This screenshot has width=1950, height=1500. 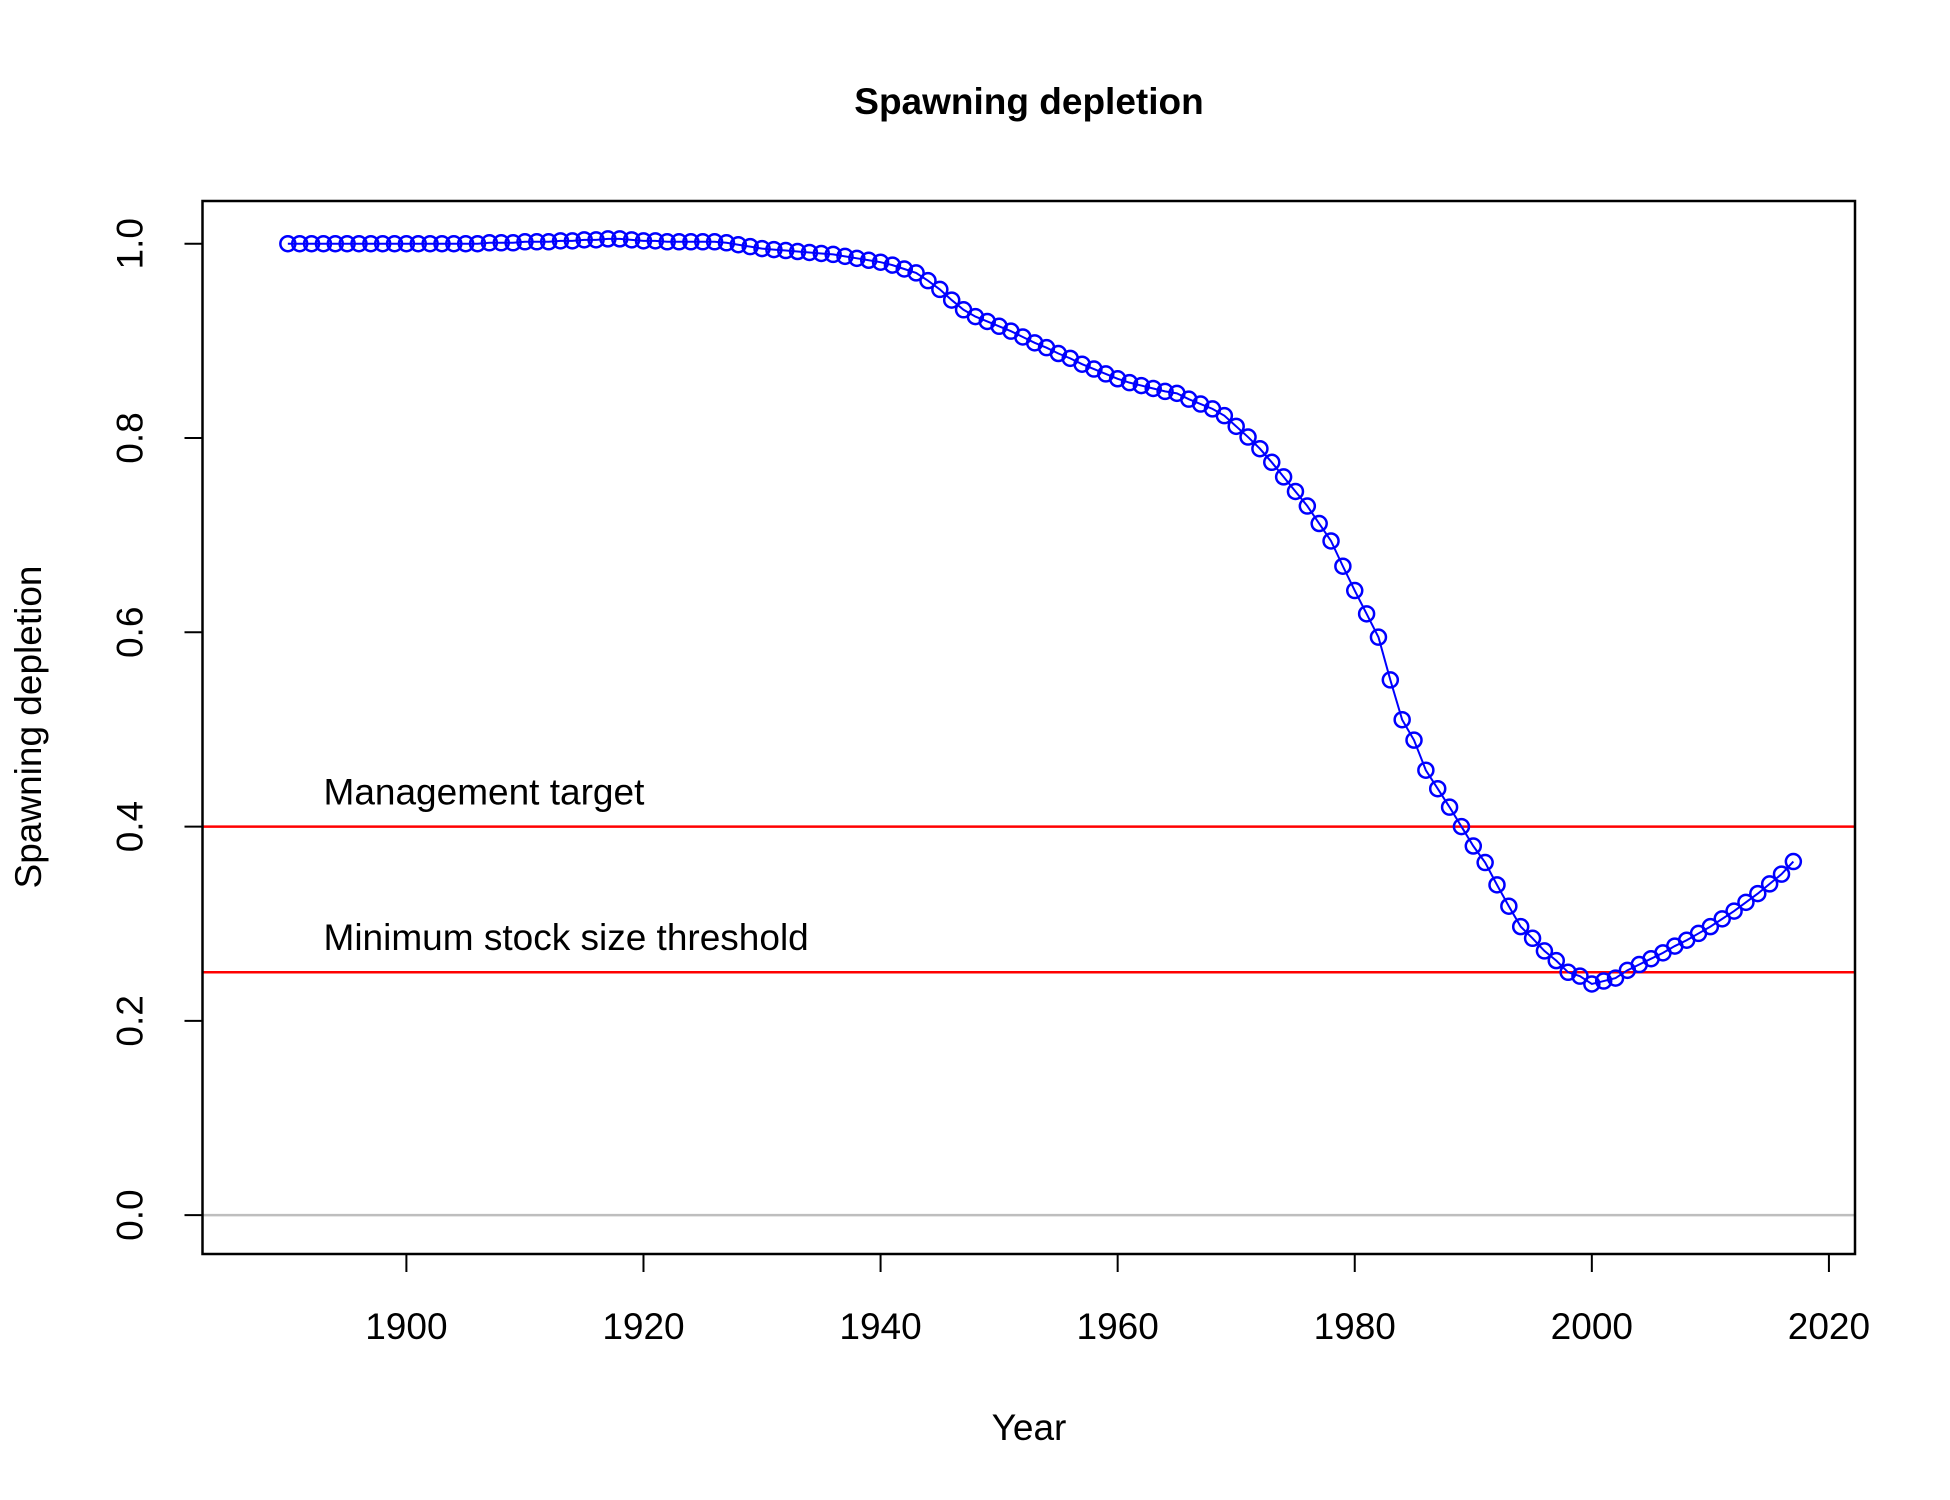 I want to click on x-tick-label: 1920, so click(x=643, y=1326).